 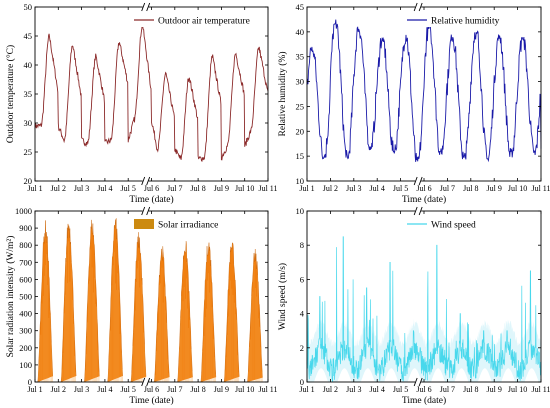 What do you see at coordinates (25, 245) in the screenshot?
I see `y-tick-label: 800` at bounding box center [25, 245].